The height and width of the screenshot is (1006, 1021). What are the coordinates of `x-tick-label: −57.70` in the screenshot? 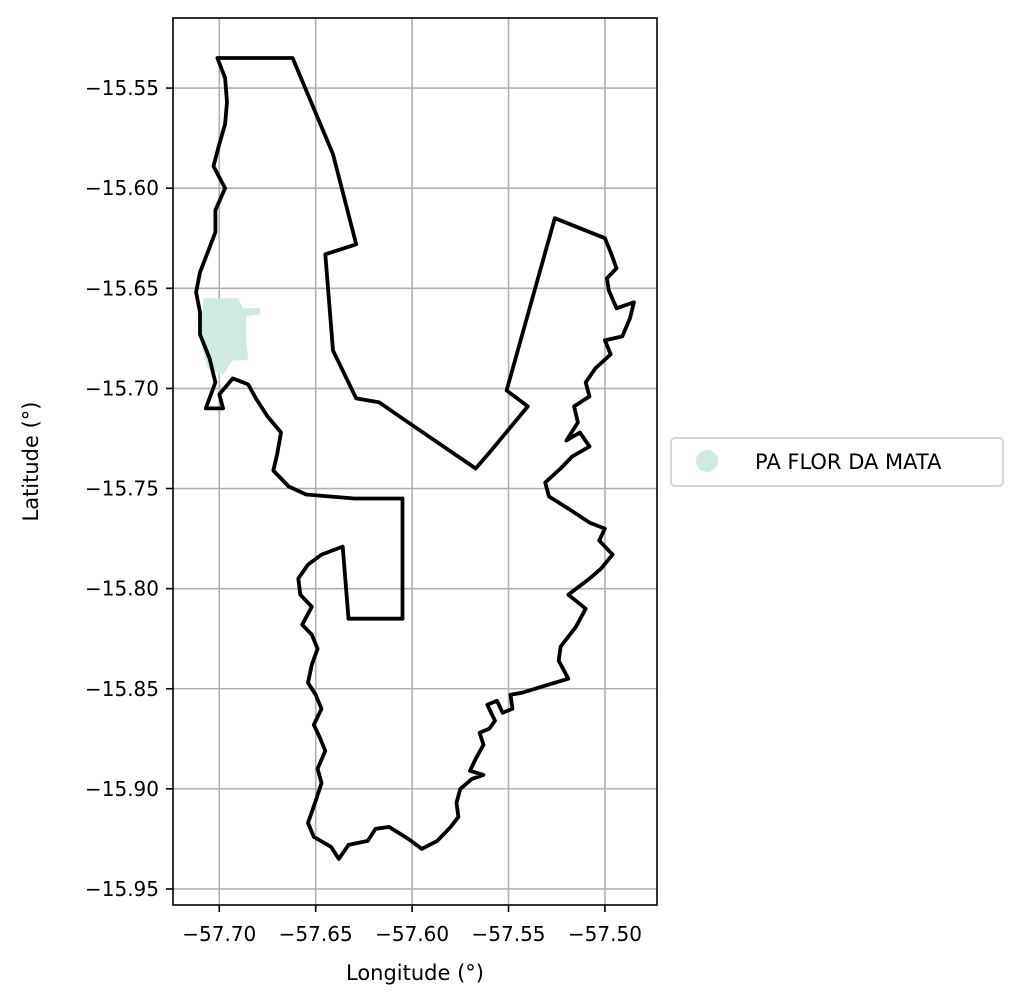 It's located at (219, 934).